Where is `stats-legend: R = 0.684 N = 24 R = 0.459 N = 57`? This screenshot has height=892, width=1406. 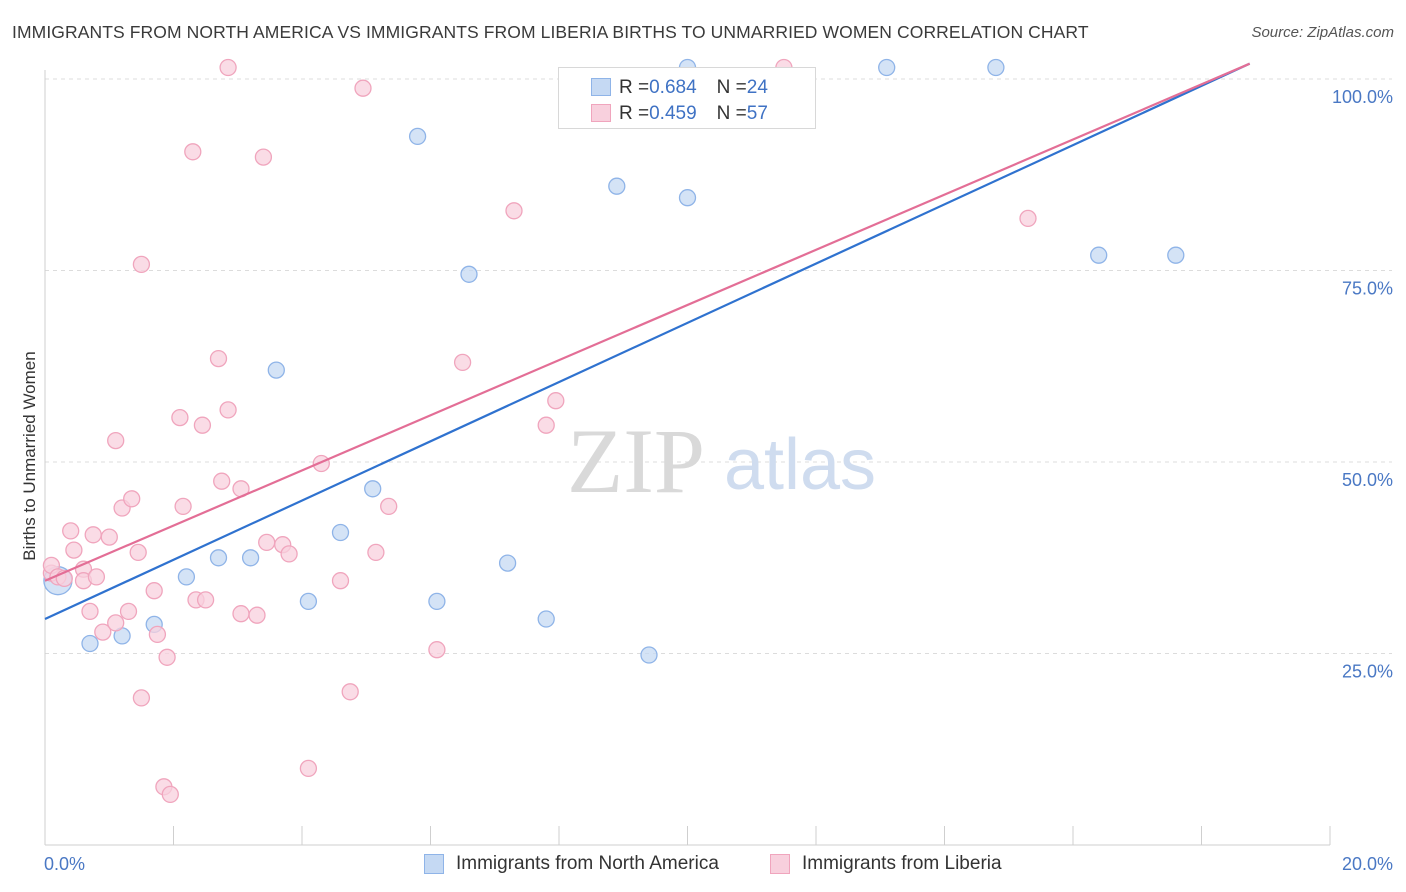
stats-legend: R = 0.684 N = 24 R = 0.459 N = 57 is located at coordinates (687, 98).